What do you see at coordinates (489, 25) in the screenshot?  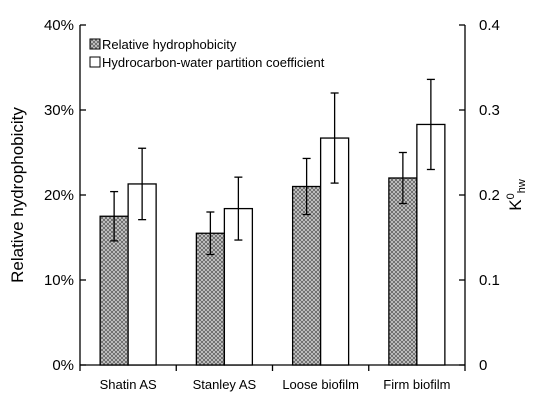 I see `right-tick-label: 0.4` at bounding box center [489, 25].